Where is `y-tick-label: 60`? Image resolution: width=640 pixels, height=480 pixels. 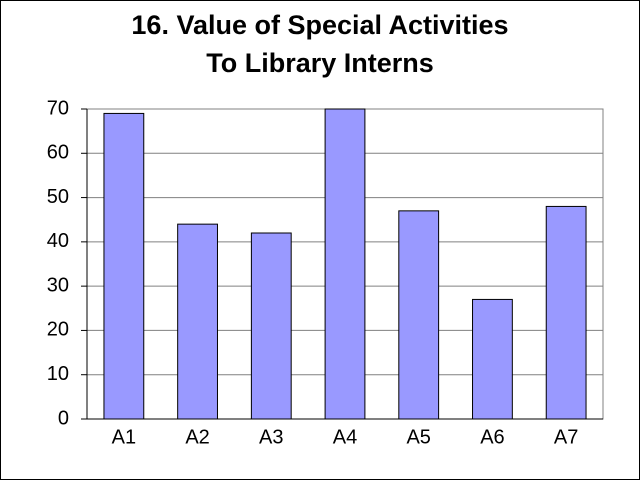
y-tick-label: 60 is located at coordinates (58, 153).